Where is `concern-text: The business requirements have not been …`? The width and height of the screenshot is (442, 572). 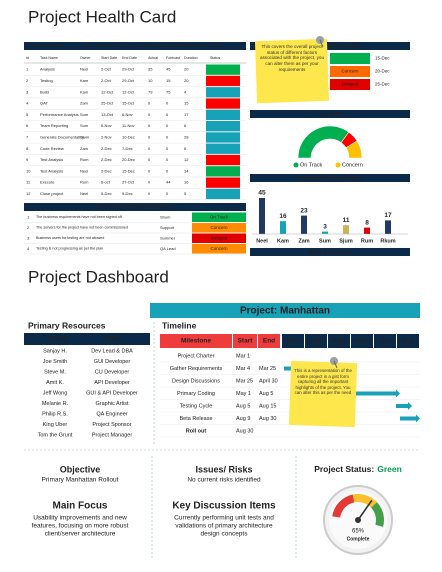 concern-text: The business requirements have not been … is located at coordinates (79, 217).